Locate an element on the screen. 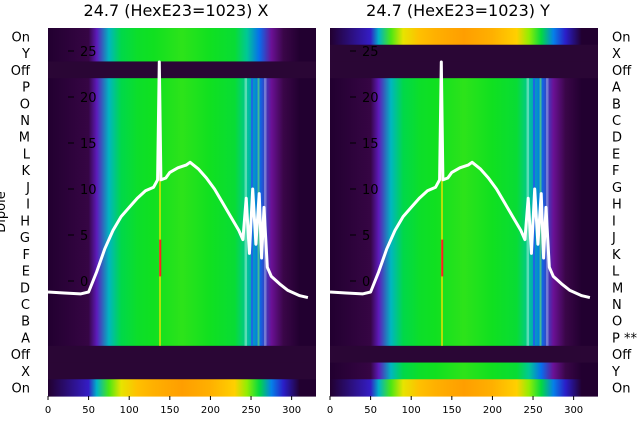 The height and width of the screenshot is (444, 640). y-tick-label: 15 is located at coordinates (88, 144).